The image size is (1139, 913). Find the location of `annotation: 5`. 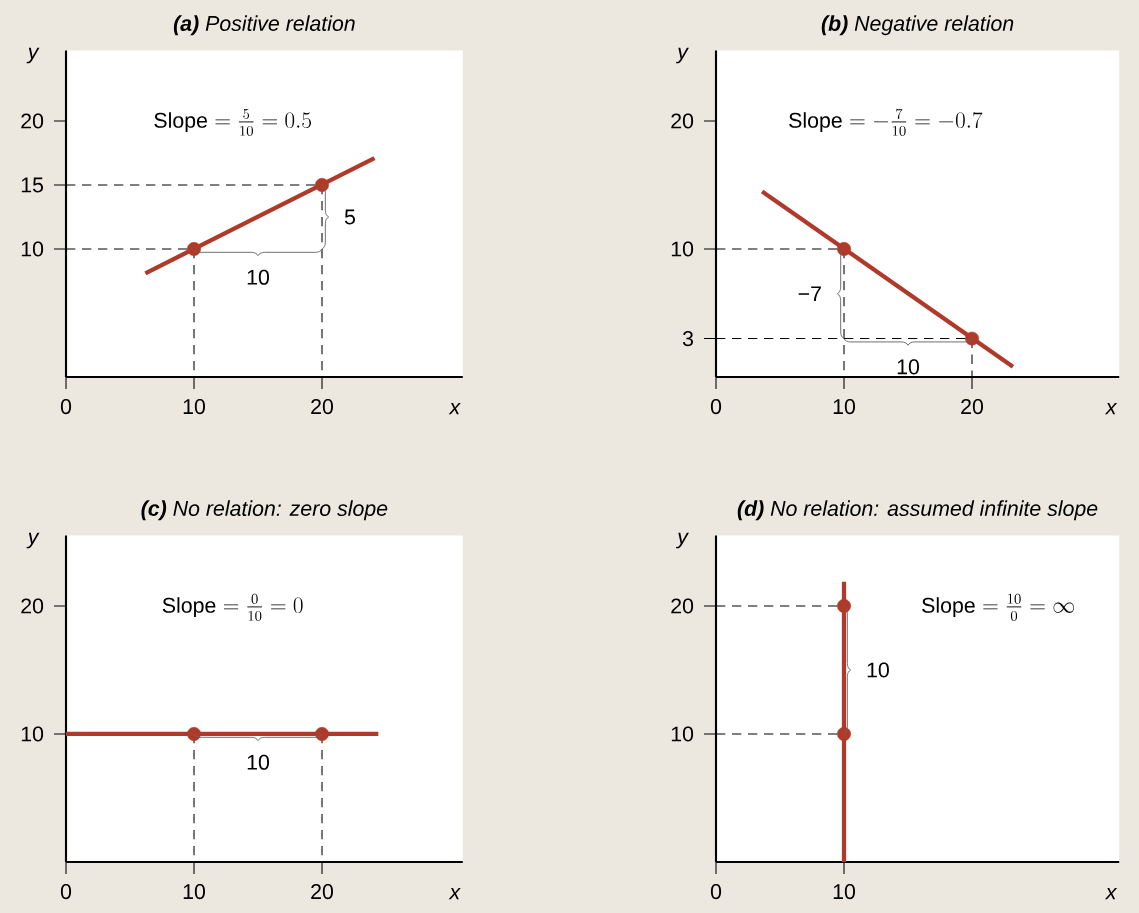

annotation: 5 is located at coordinates (350, 217).